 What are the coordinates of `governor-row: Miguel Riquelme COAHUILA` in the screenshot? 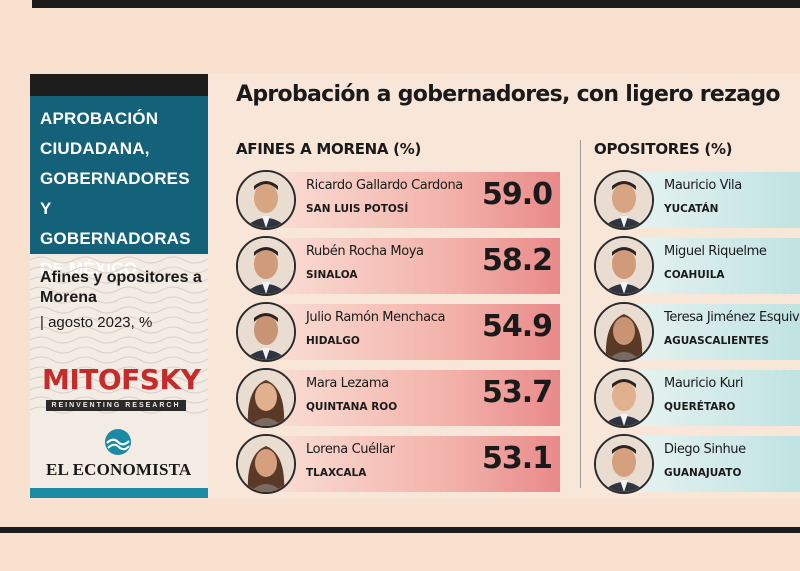 It's located at (415, 266).